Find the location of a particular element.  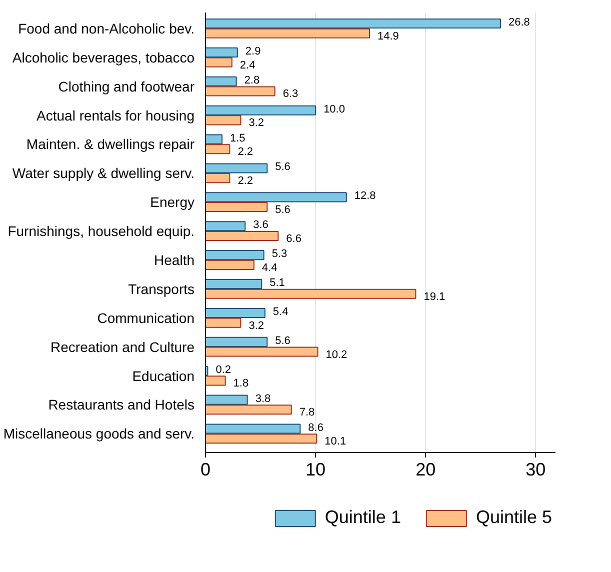

y-tick-label: Energy is located at coordinates (172, 202).